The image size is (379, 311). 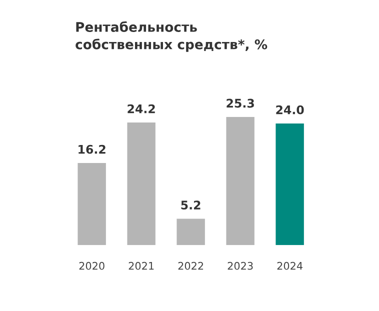 I want to click on data-label: 25.3, so click(x=240, y=103).